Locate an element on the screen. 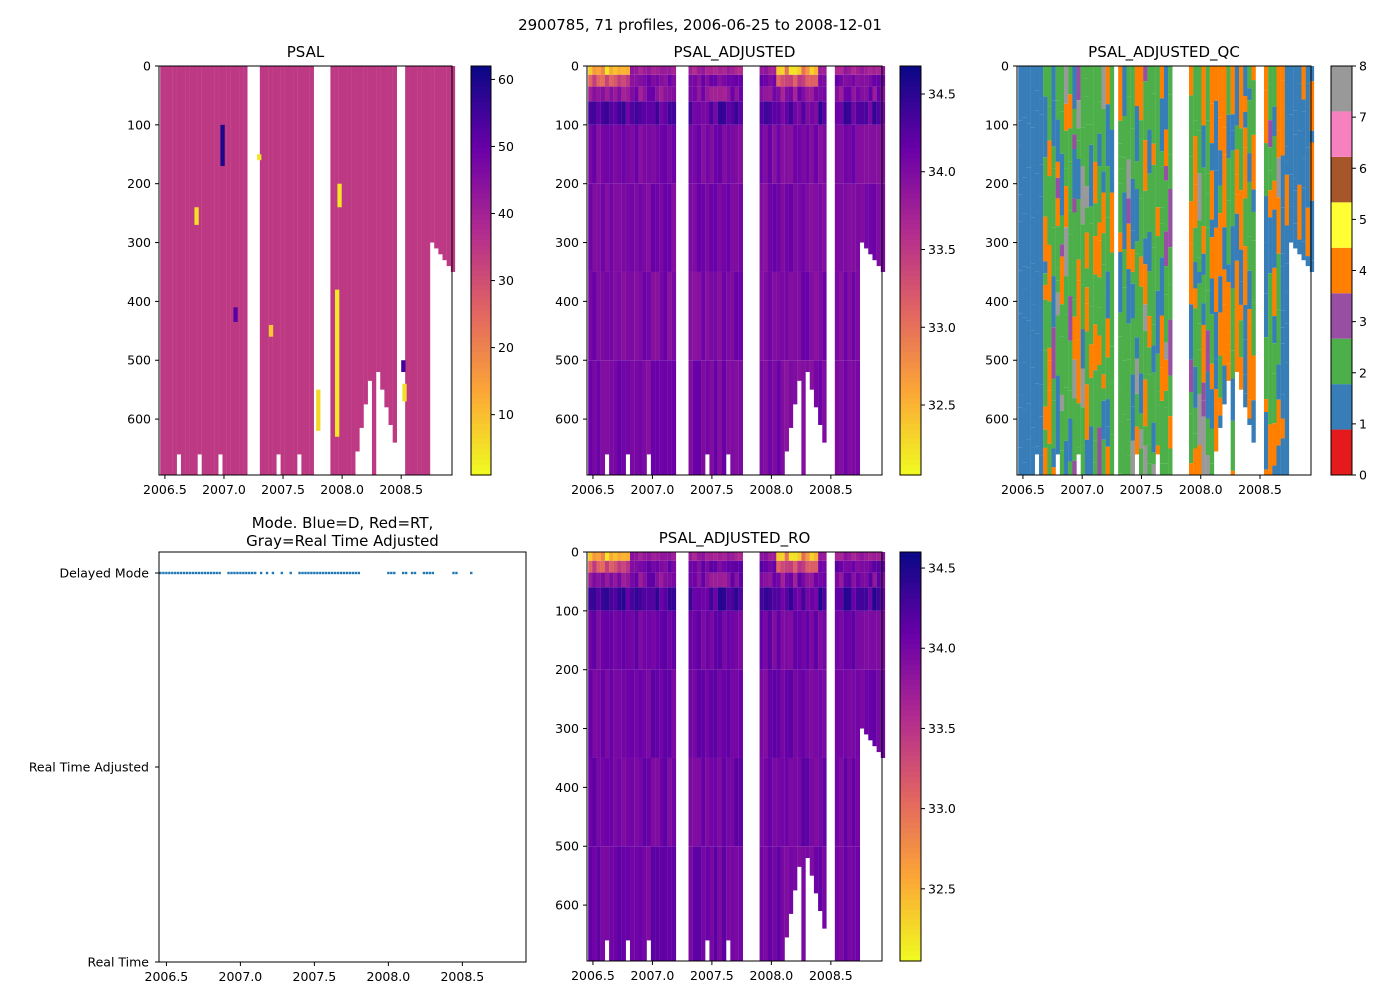 The height and width of the screenshot is (1000, 1400). psal_adjusted_qc-title: PSAL_ADJUSTED_QC is located at coordinates (1164, 52).